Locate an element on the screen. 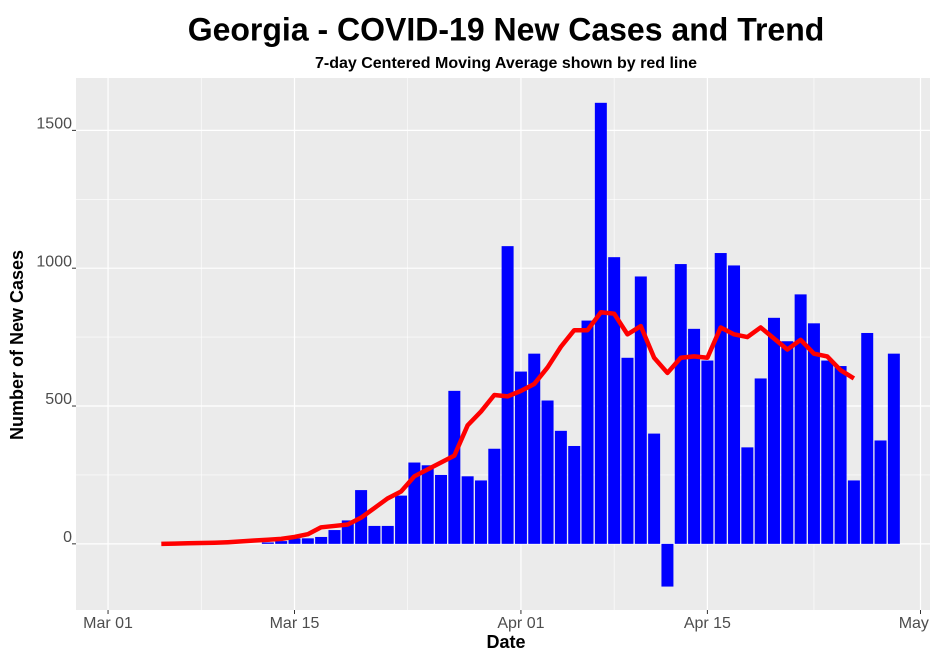  x-tick-label: May 0 is located at coordinates (914, 623).